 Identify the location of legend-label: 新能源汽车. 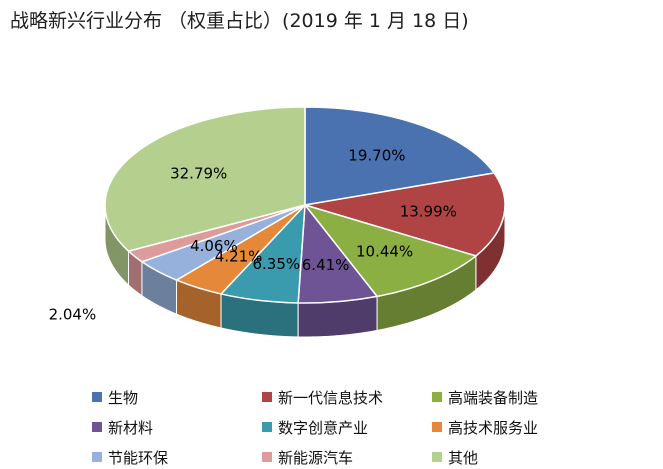
(316, 457).